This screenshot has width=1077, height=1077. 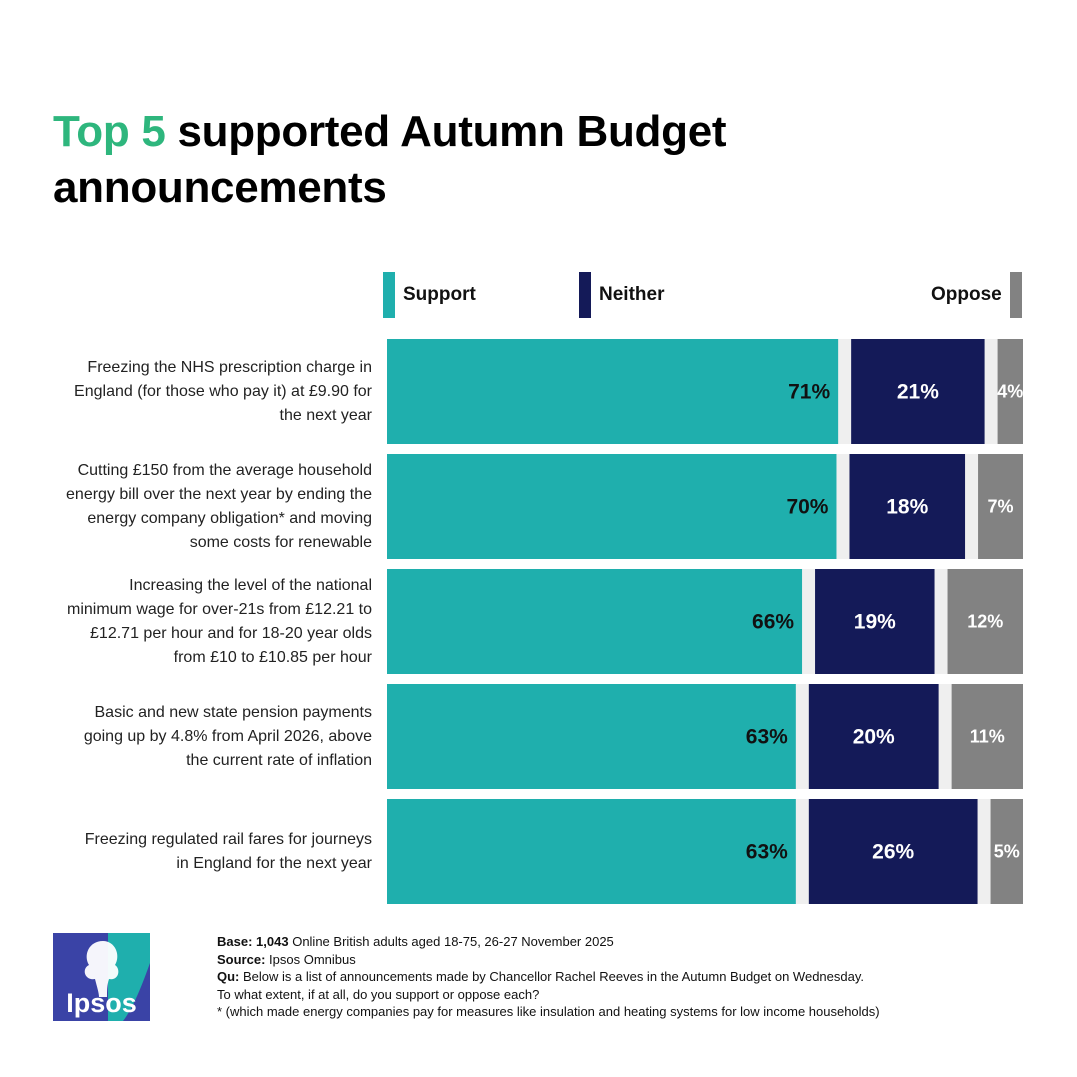 What do you see at coordinates (585, 295) in the screenshot?
I see `legend-neither-swatch` at bounding box center [585, 295].